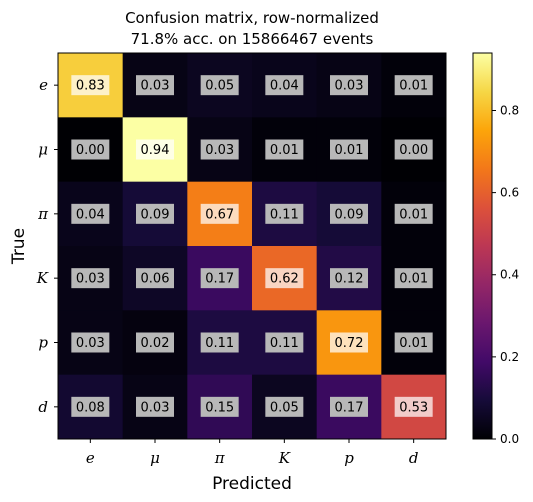 The width and height of the screenshot is (533, 502). What do you see at coordinates (284, 458) in the screenshot?
I see `x-tick-label: K` at bounding box center [284, 458].